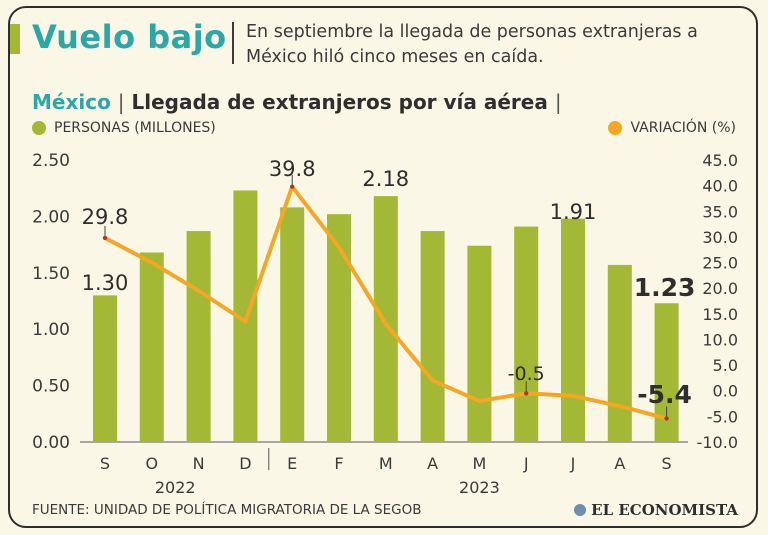 This screenshot has width=768, height=535. What do you see at coordinates (720, 339) in the screenshot?
I see `right-axis-tick-label: 10.0` at bounding box center [720, 339].